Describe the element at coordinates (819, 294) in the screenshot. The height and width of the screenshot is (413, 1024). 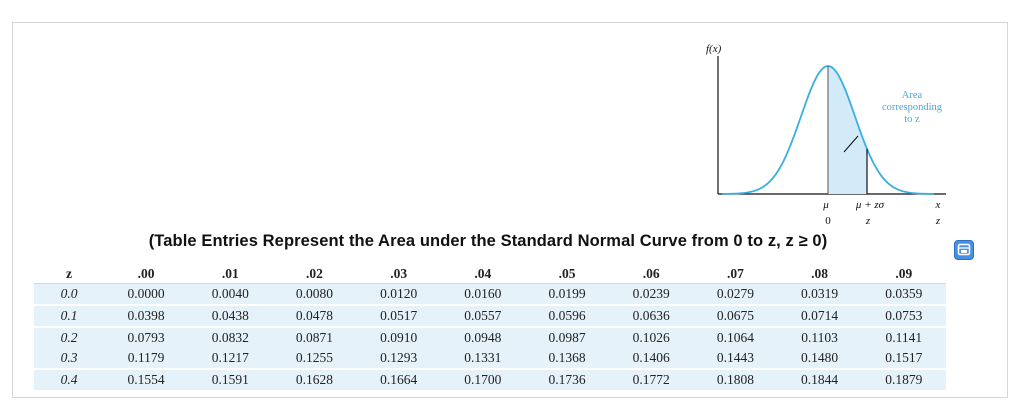
I see `area-value-cell: 0.0319` at that location.